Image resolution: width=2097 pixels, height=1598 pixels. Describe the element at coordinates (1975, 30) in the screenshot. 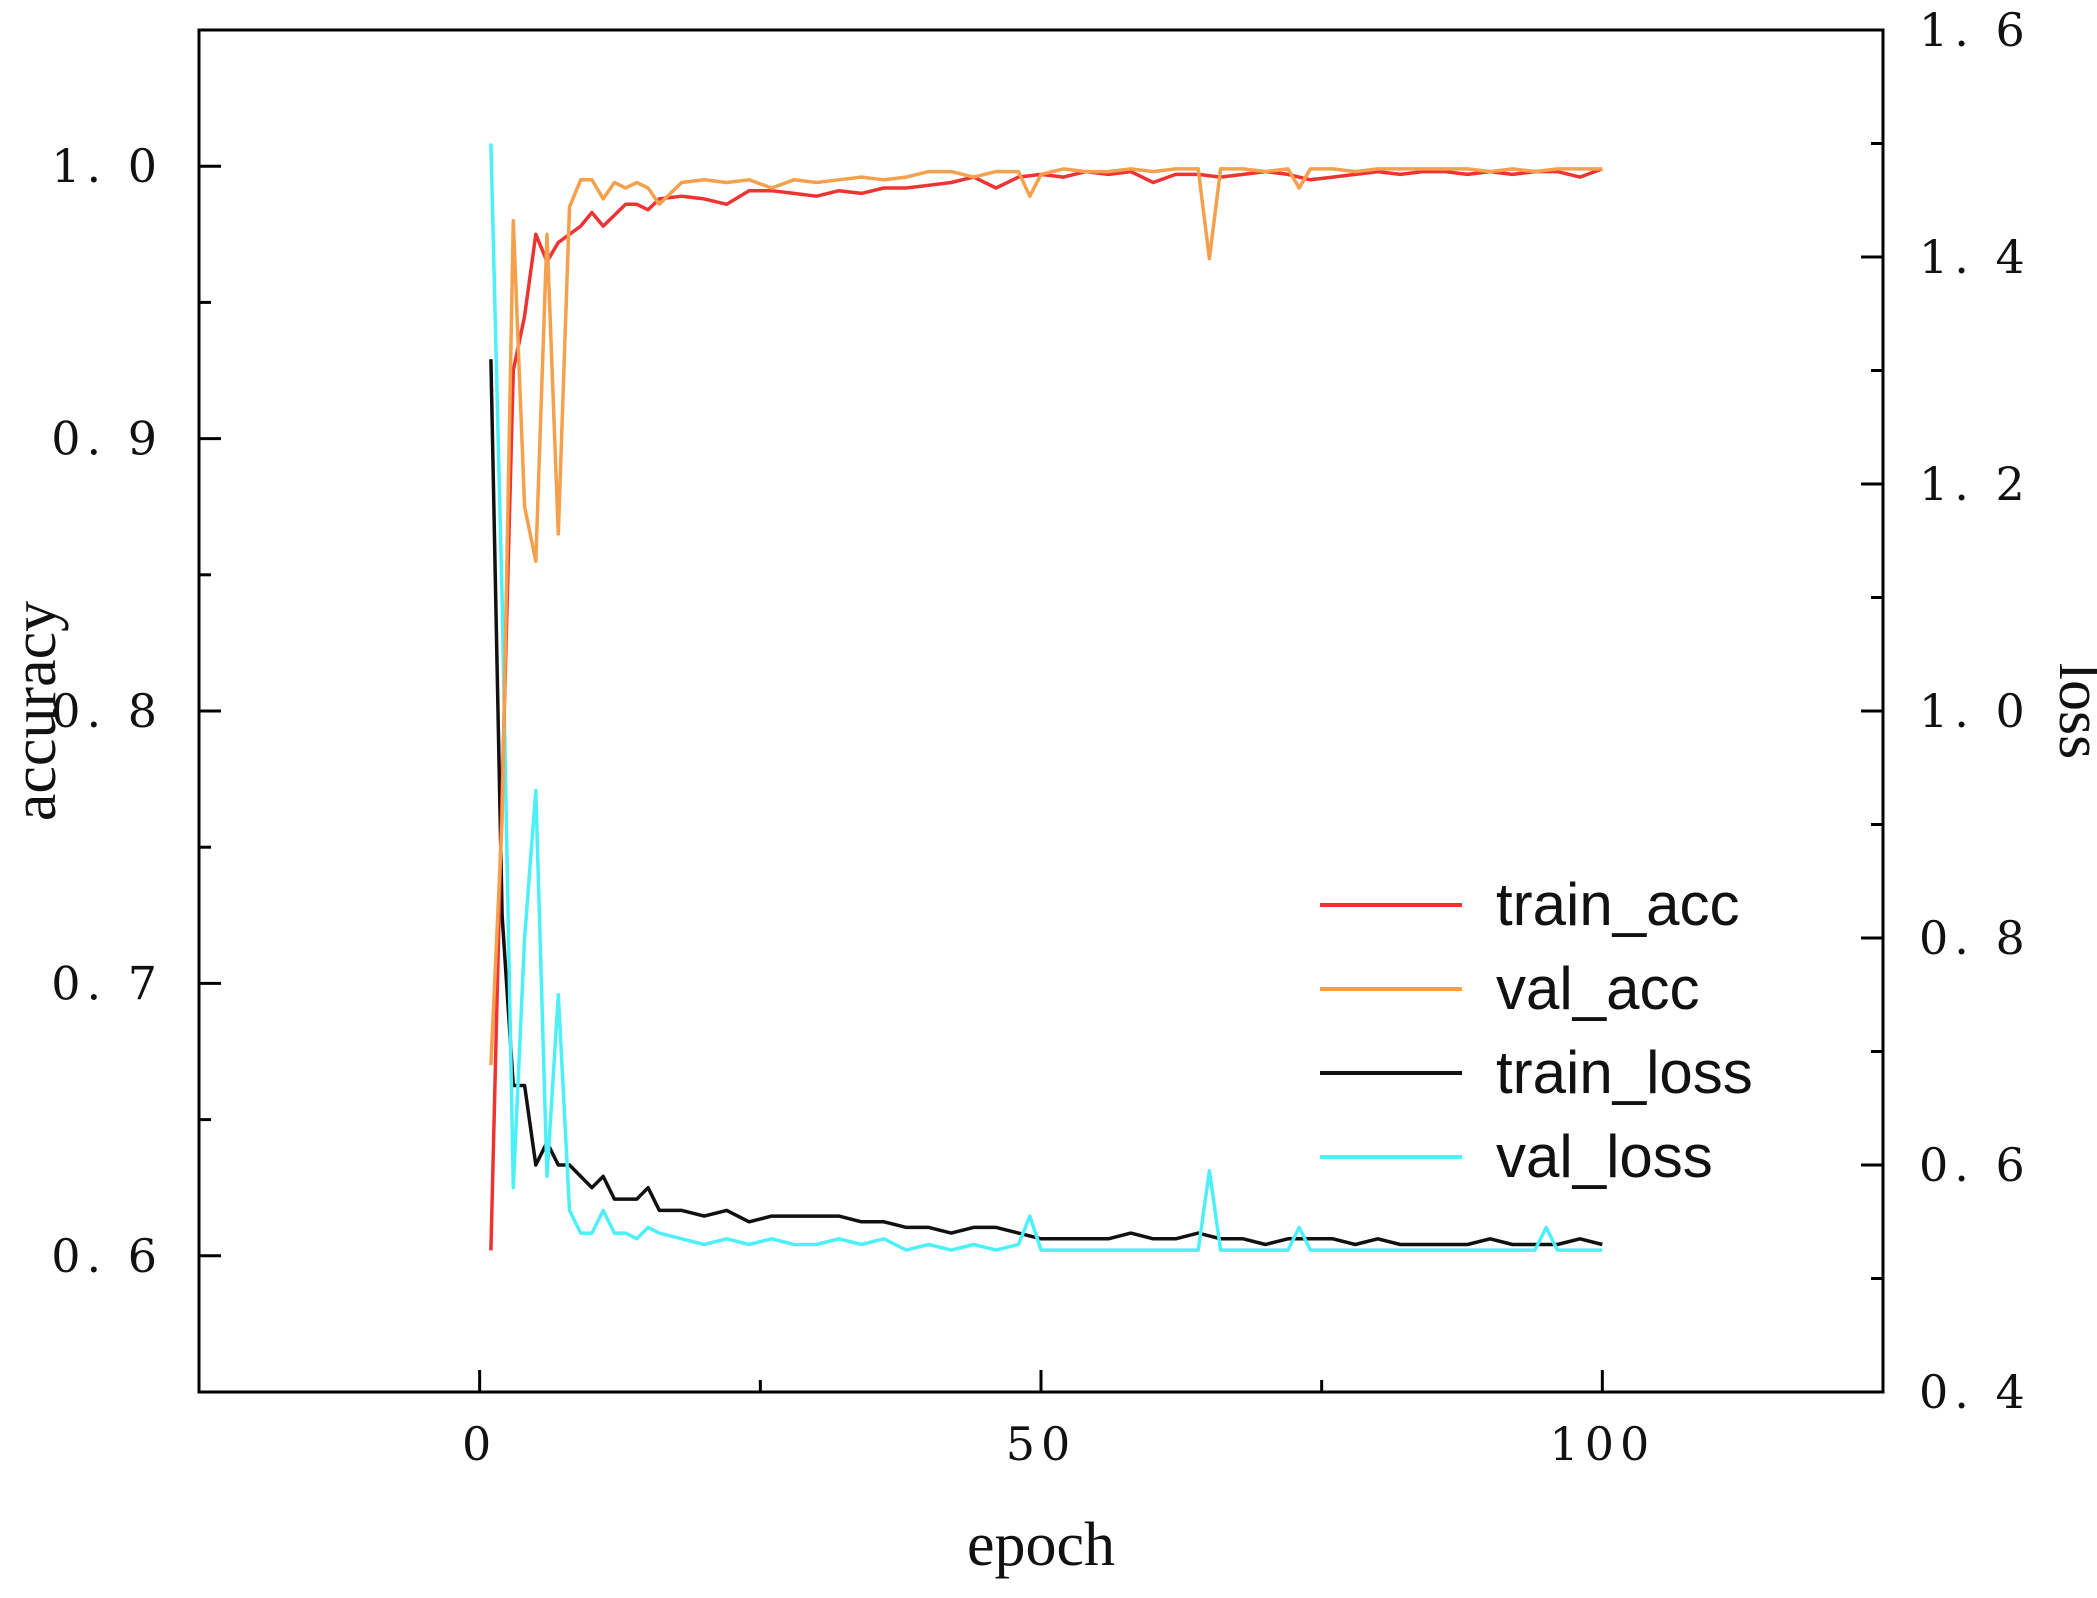

I see `y-right-tick-label: 1. 6` at that location.